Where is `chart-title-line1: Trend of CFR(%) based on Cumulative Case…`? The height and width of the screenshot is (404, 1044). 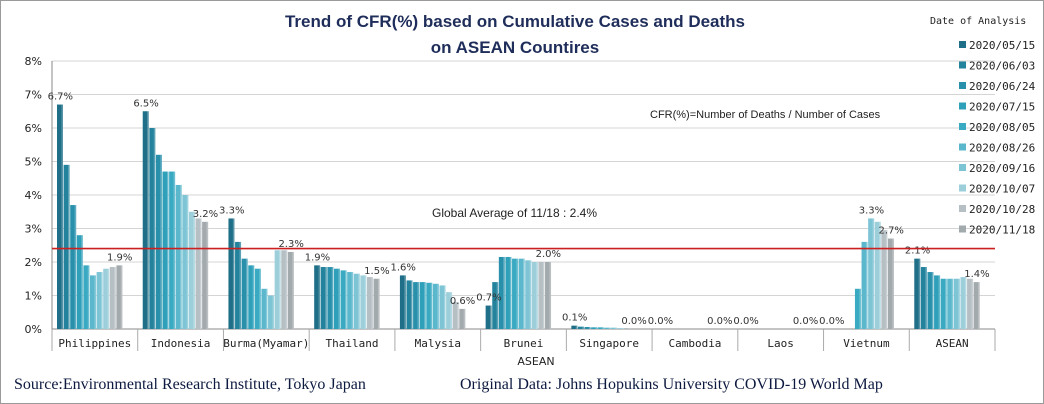
chart-title-line1: Trend of CFR(%) based on Cumulative Case… is located at coordinates (515, 21).